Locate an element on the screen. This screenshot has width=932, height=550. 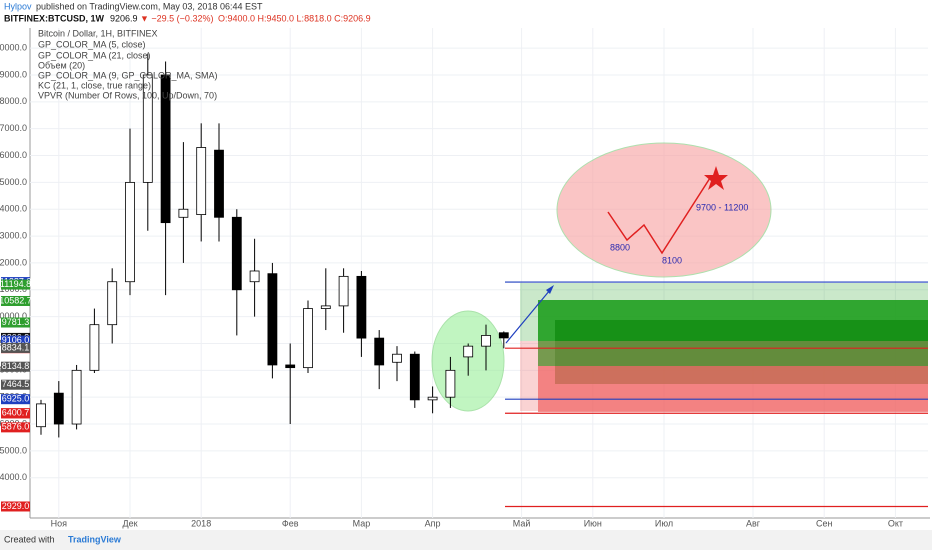
x-tick-label: Окт is located at coordinates (895, 523).